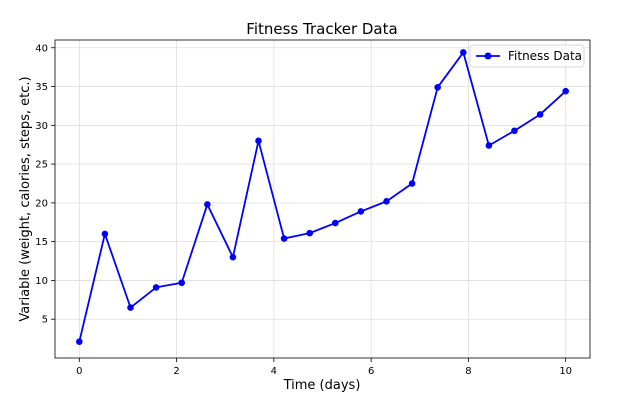 This screenshot has width=627, height=402. What do you see at coordinates (176, 371) in the screenshot?
I see `x-tick-label: 2` at bounding box center [176, 371].